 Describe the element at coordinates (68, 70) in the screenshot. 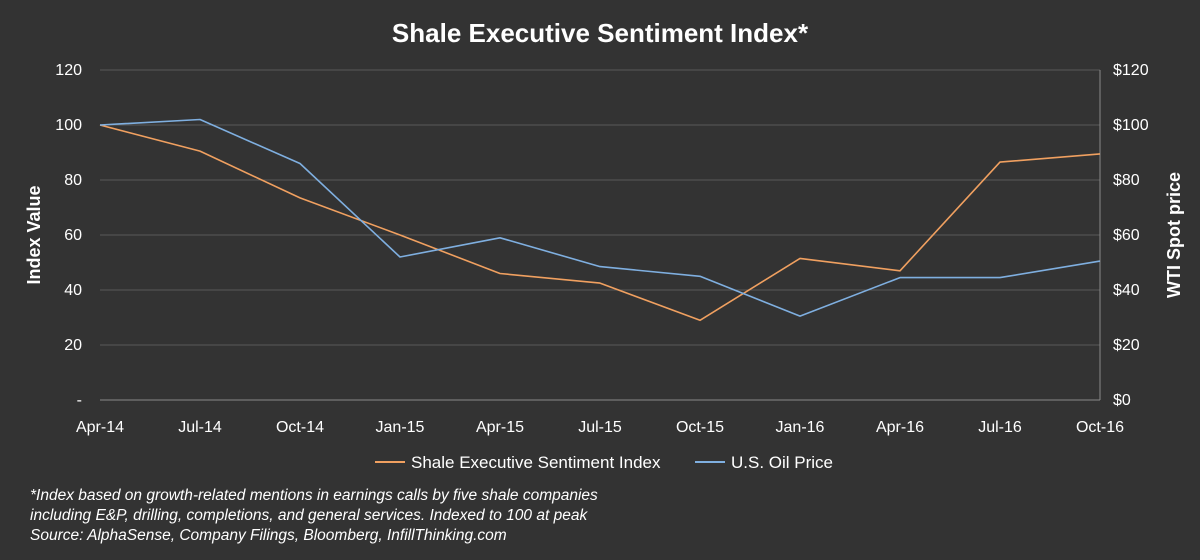

I see `y-tick-label: 120` at that location.